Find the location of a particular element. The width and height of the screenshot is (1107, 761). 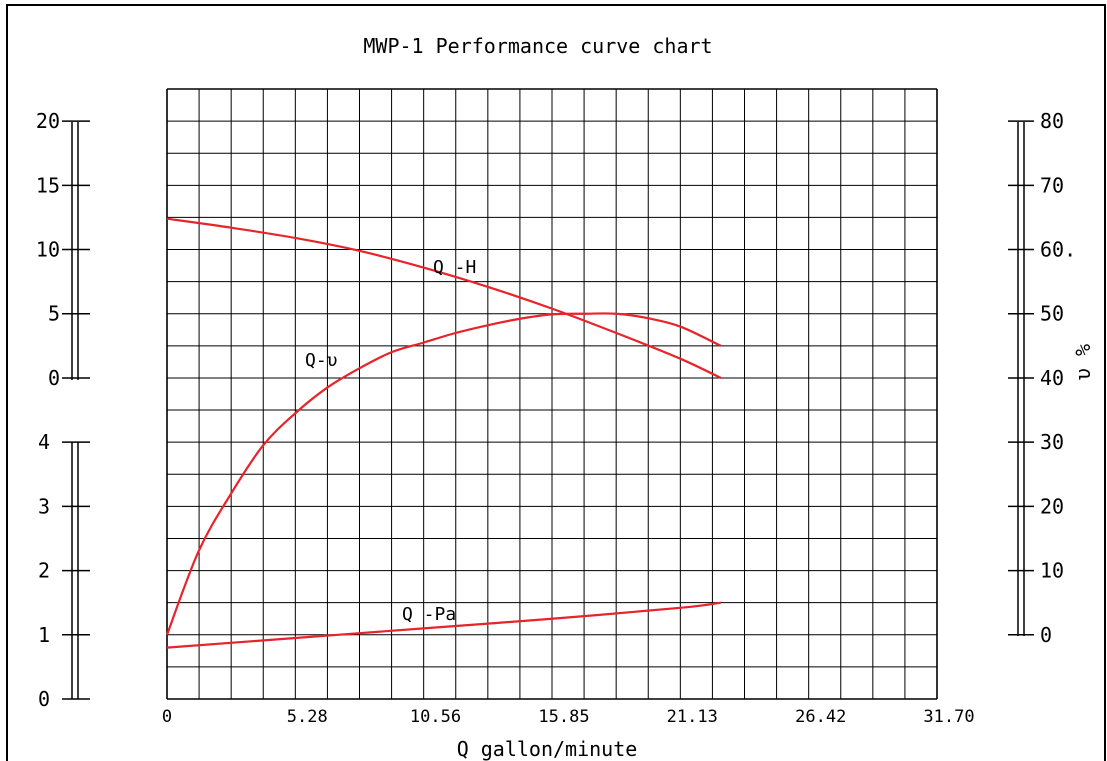

right-tick-label: 40 is located at coordinates (1052, 378).